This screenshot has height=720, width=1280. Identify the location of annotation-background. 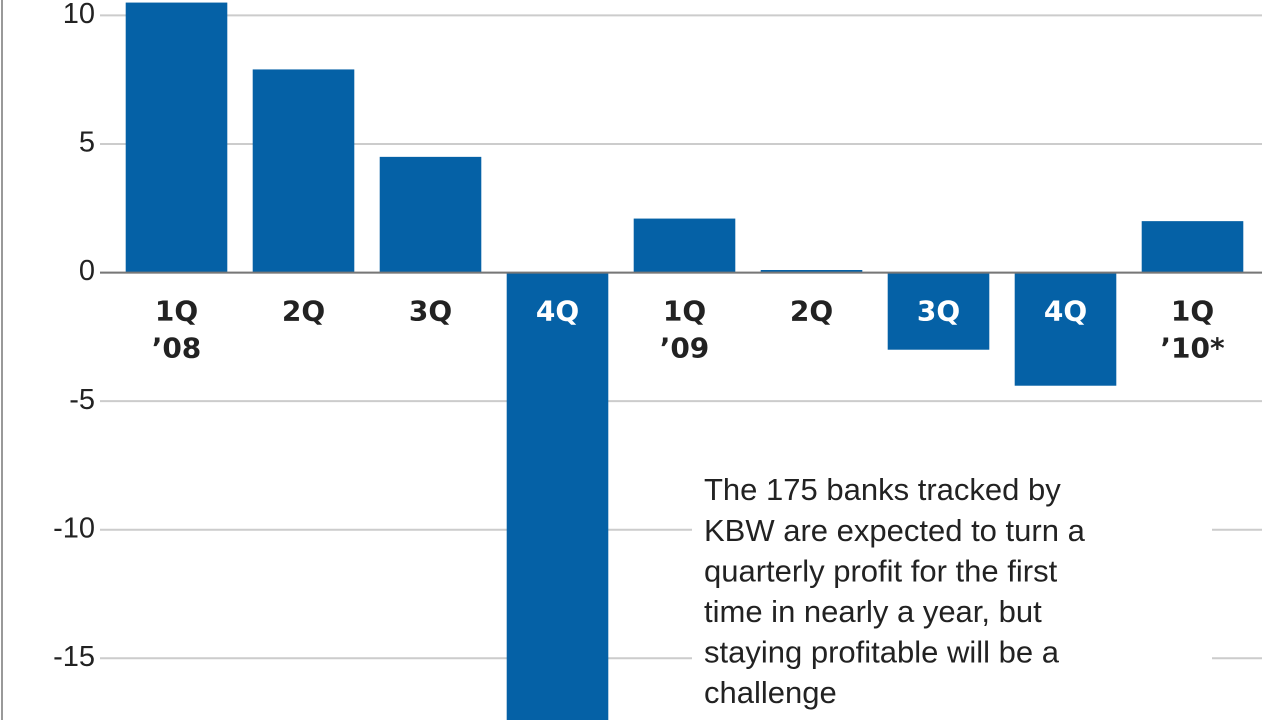
(952, 595).